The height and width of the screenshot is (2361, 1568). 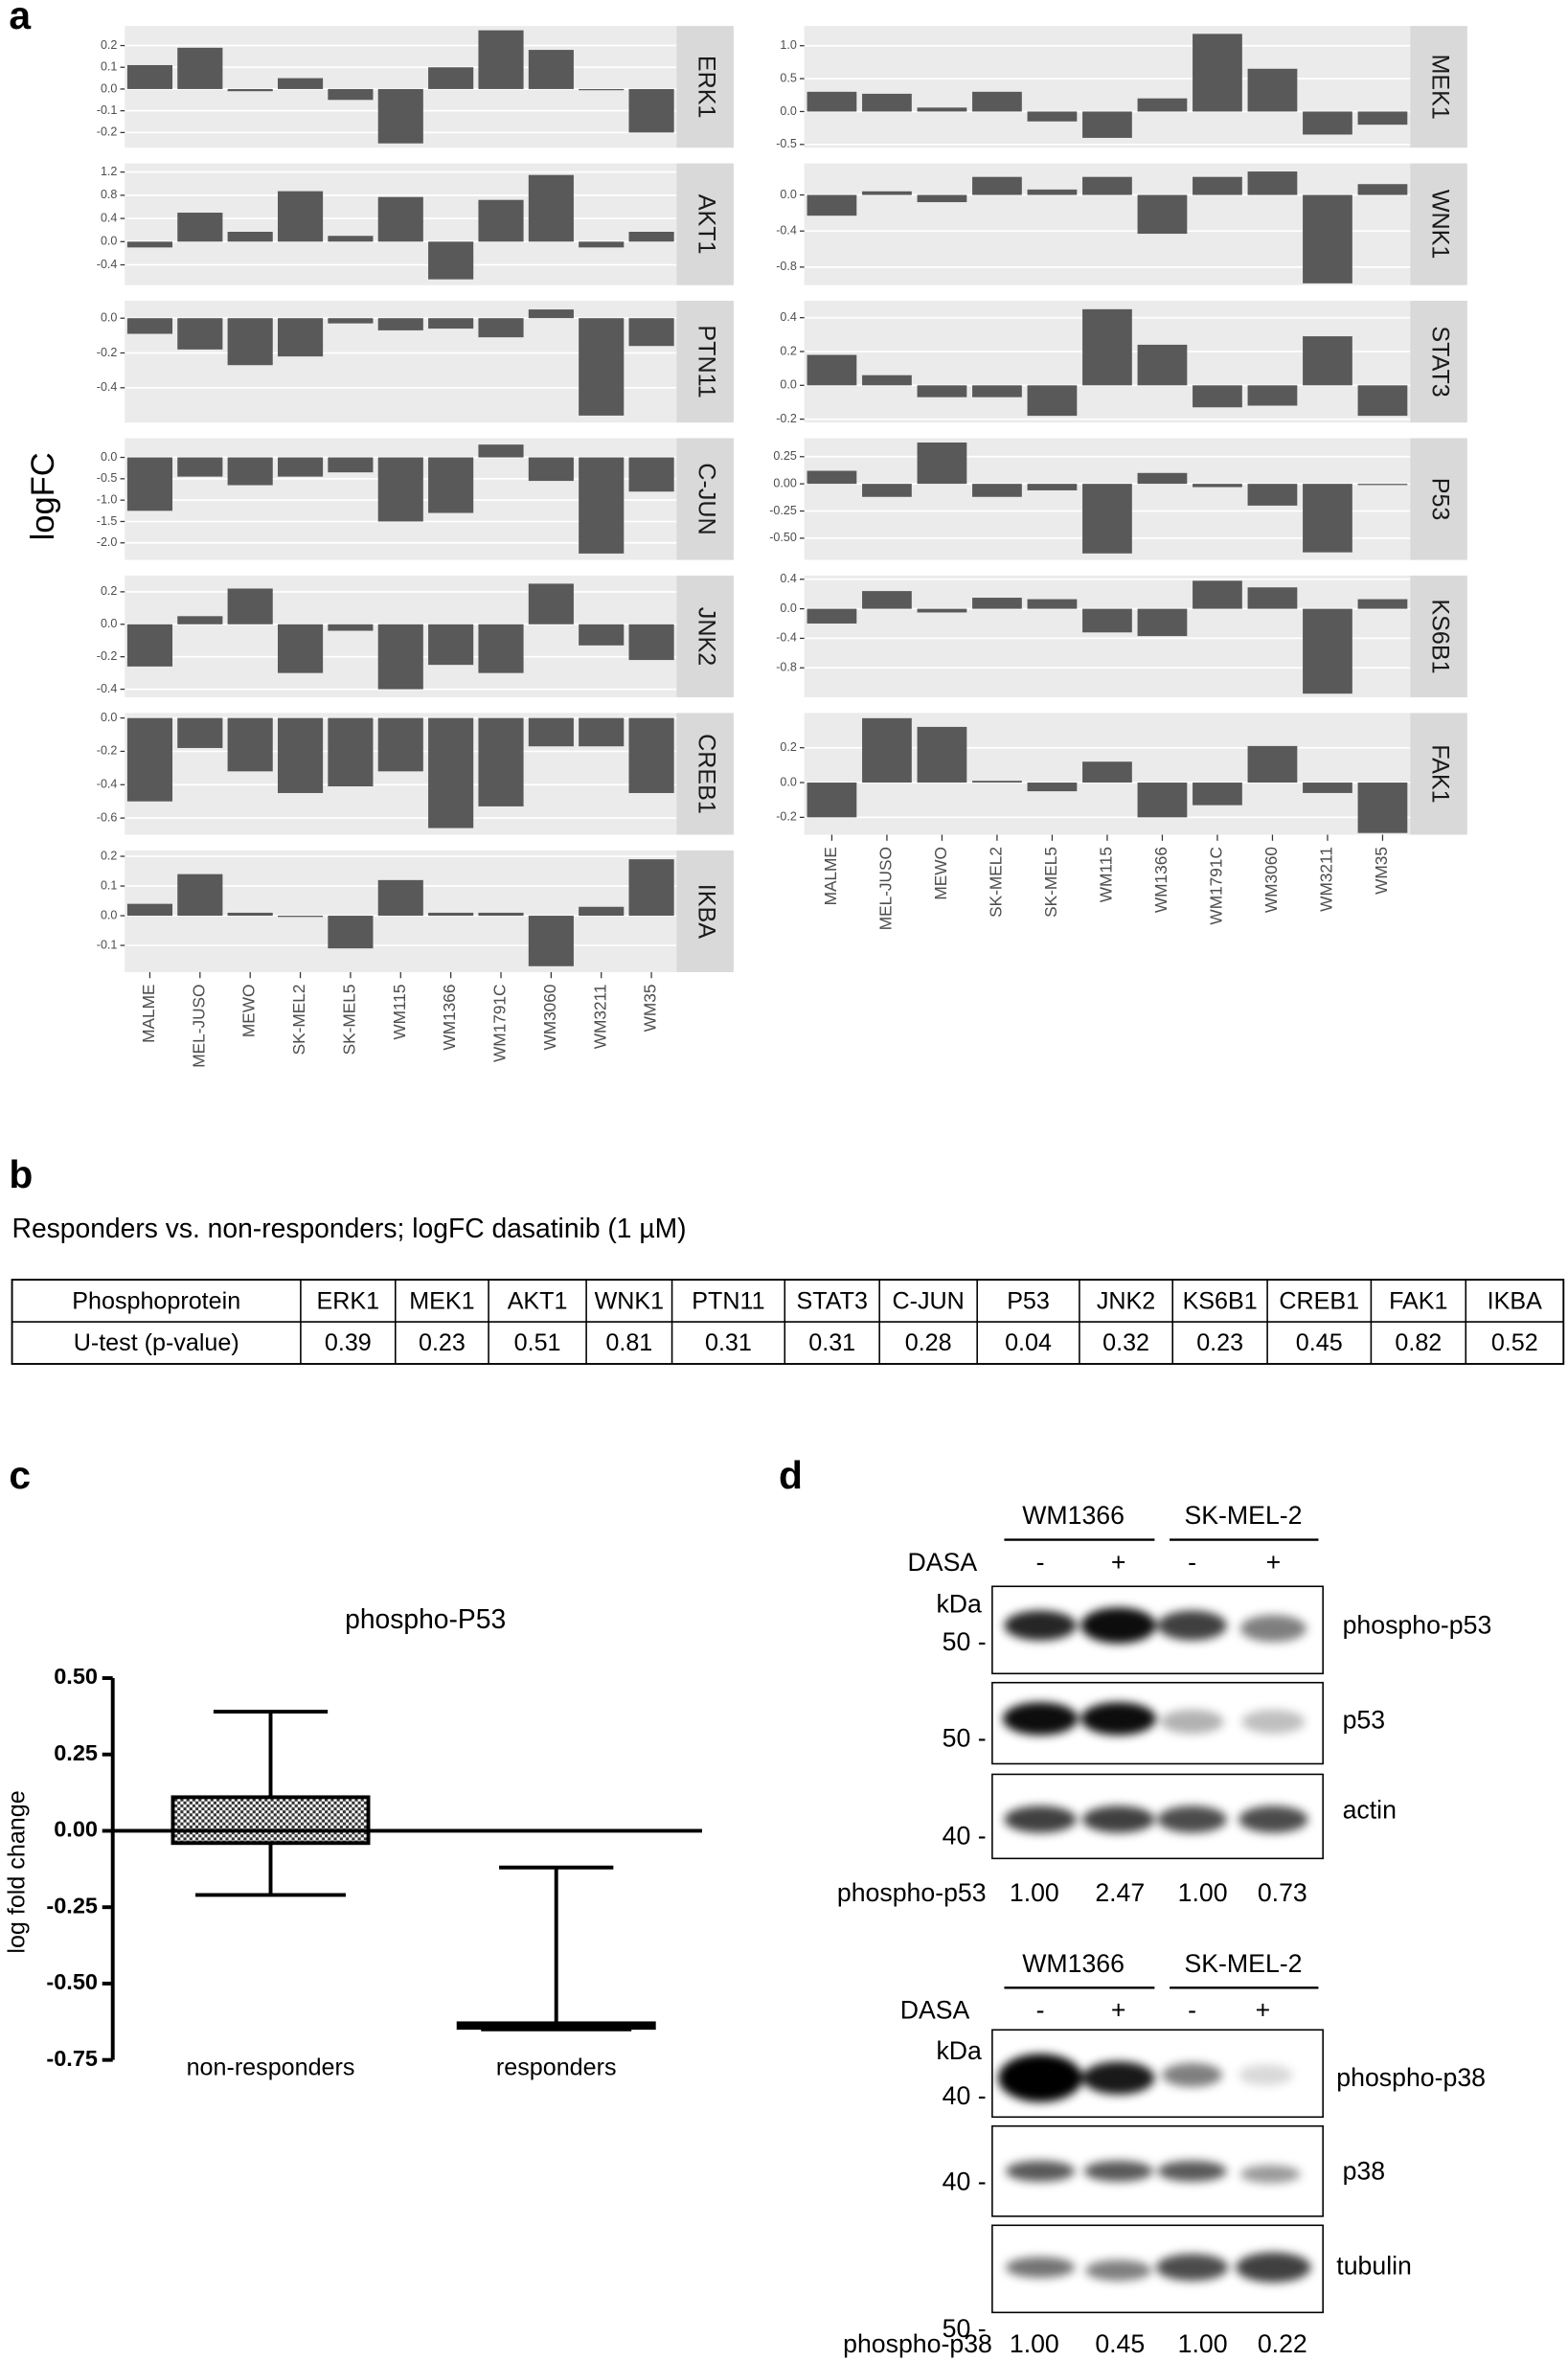 What do you see at coordinates (109, 171) in the screenshot?
I see `y-tick-label: 1.2` at bounding box center [109, 171].